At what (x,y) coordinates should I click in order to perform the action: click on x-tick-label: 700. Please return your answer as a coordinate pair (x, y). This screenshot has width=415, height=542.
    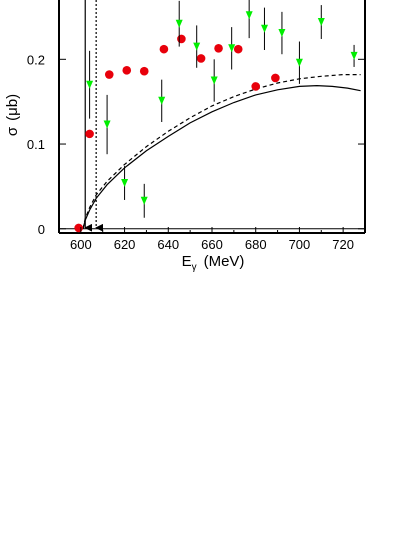
    Looking at the image, I should click on (300, 244).